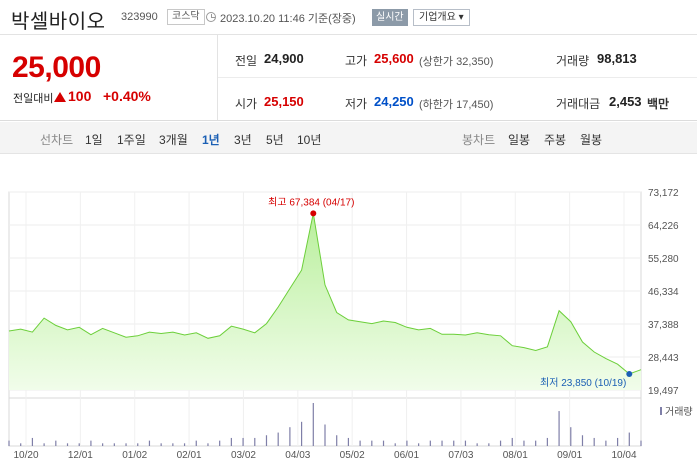 The width and height of the screenshot is (697, 470). Describe the element at coordinates (80, 455) in the screenshot. I see `x-tick-label: 12/01` at that location.